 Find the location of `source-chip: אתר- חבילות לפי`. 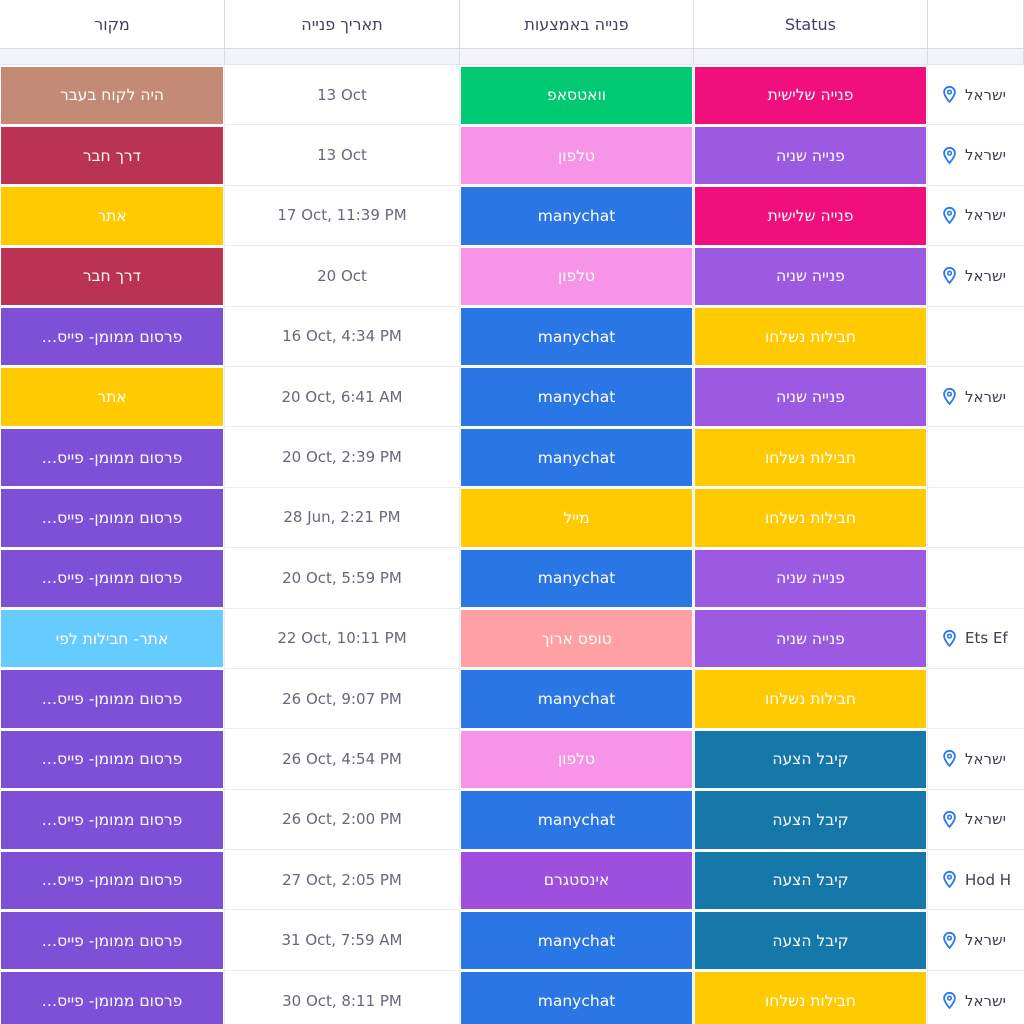

source-chip: אתר- חבילות לפי is located at coordinates (112, 639).